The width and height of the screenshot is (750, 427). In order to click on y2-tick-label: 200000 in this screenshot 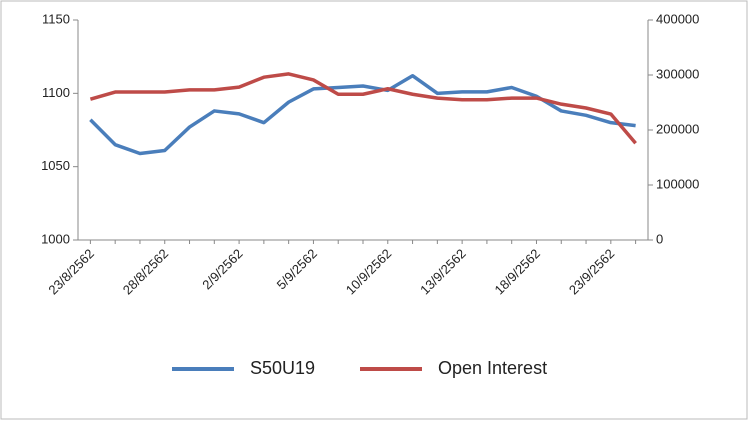, I will do `click(677, 128)`.